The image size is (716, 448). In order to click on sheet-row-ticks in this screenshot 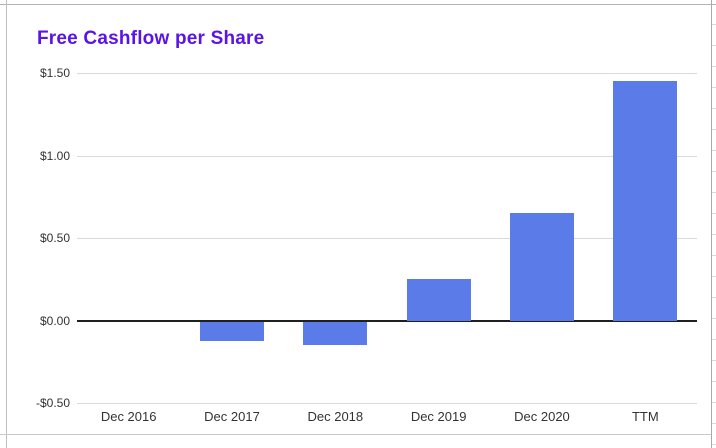, I will do `click(714, 226)`.